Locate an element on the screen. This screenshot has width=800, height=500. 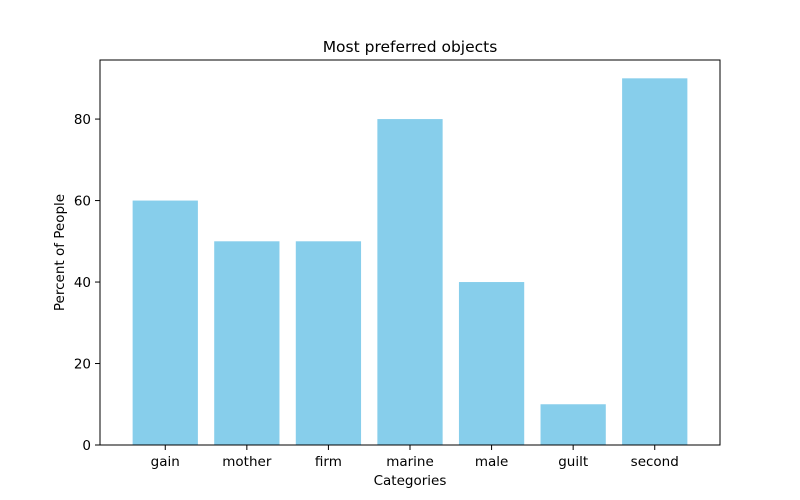
y-tick-label: 0 is located at coordinates (86, 446).